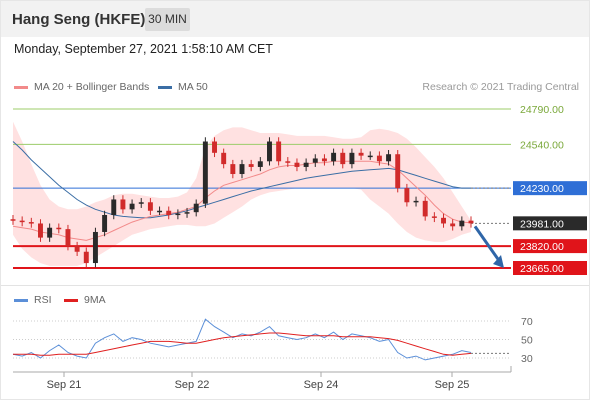 The width and height of the screenshot is (590, 400). Describe the element at coordinates (500, 87) in the screenshot. I see `research-credit: Research © 2021 Trading Central` at that location.